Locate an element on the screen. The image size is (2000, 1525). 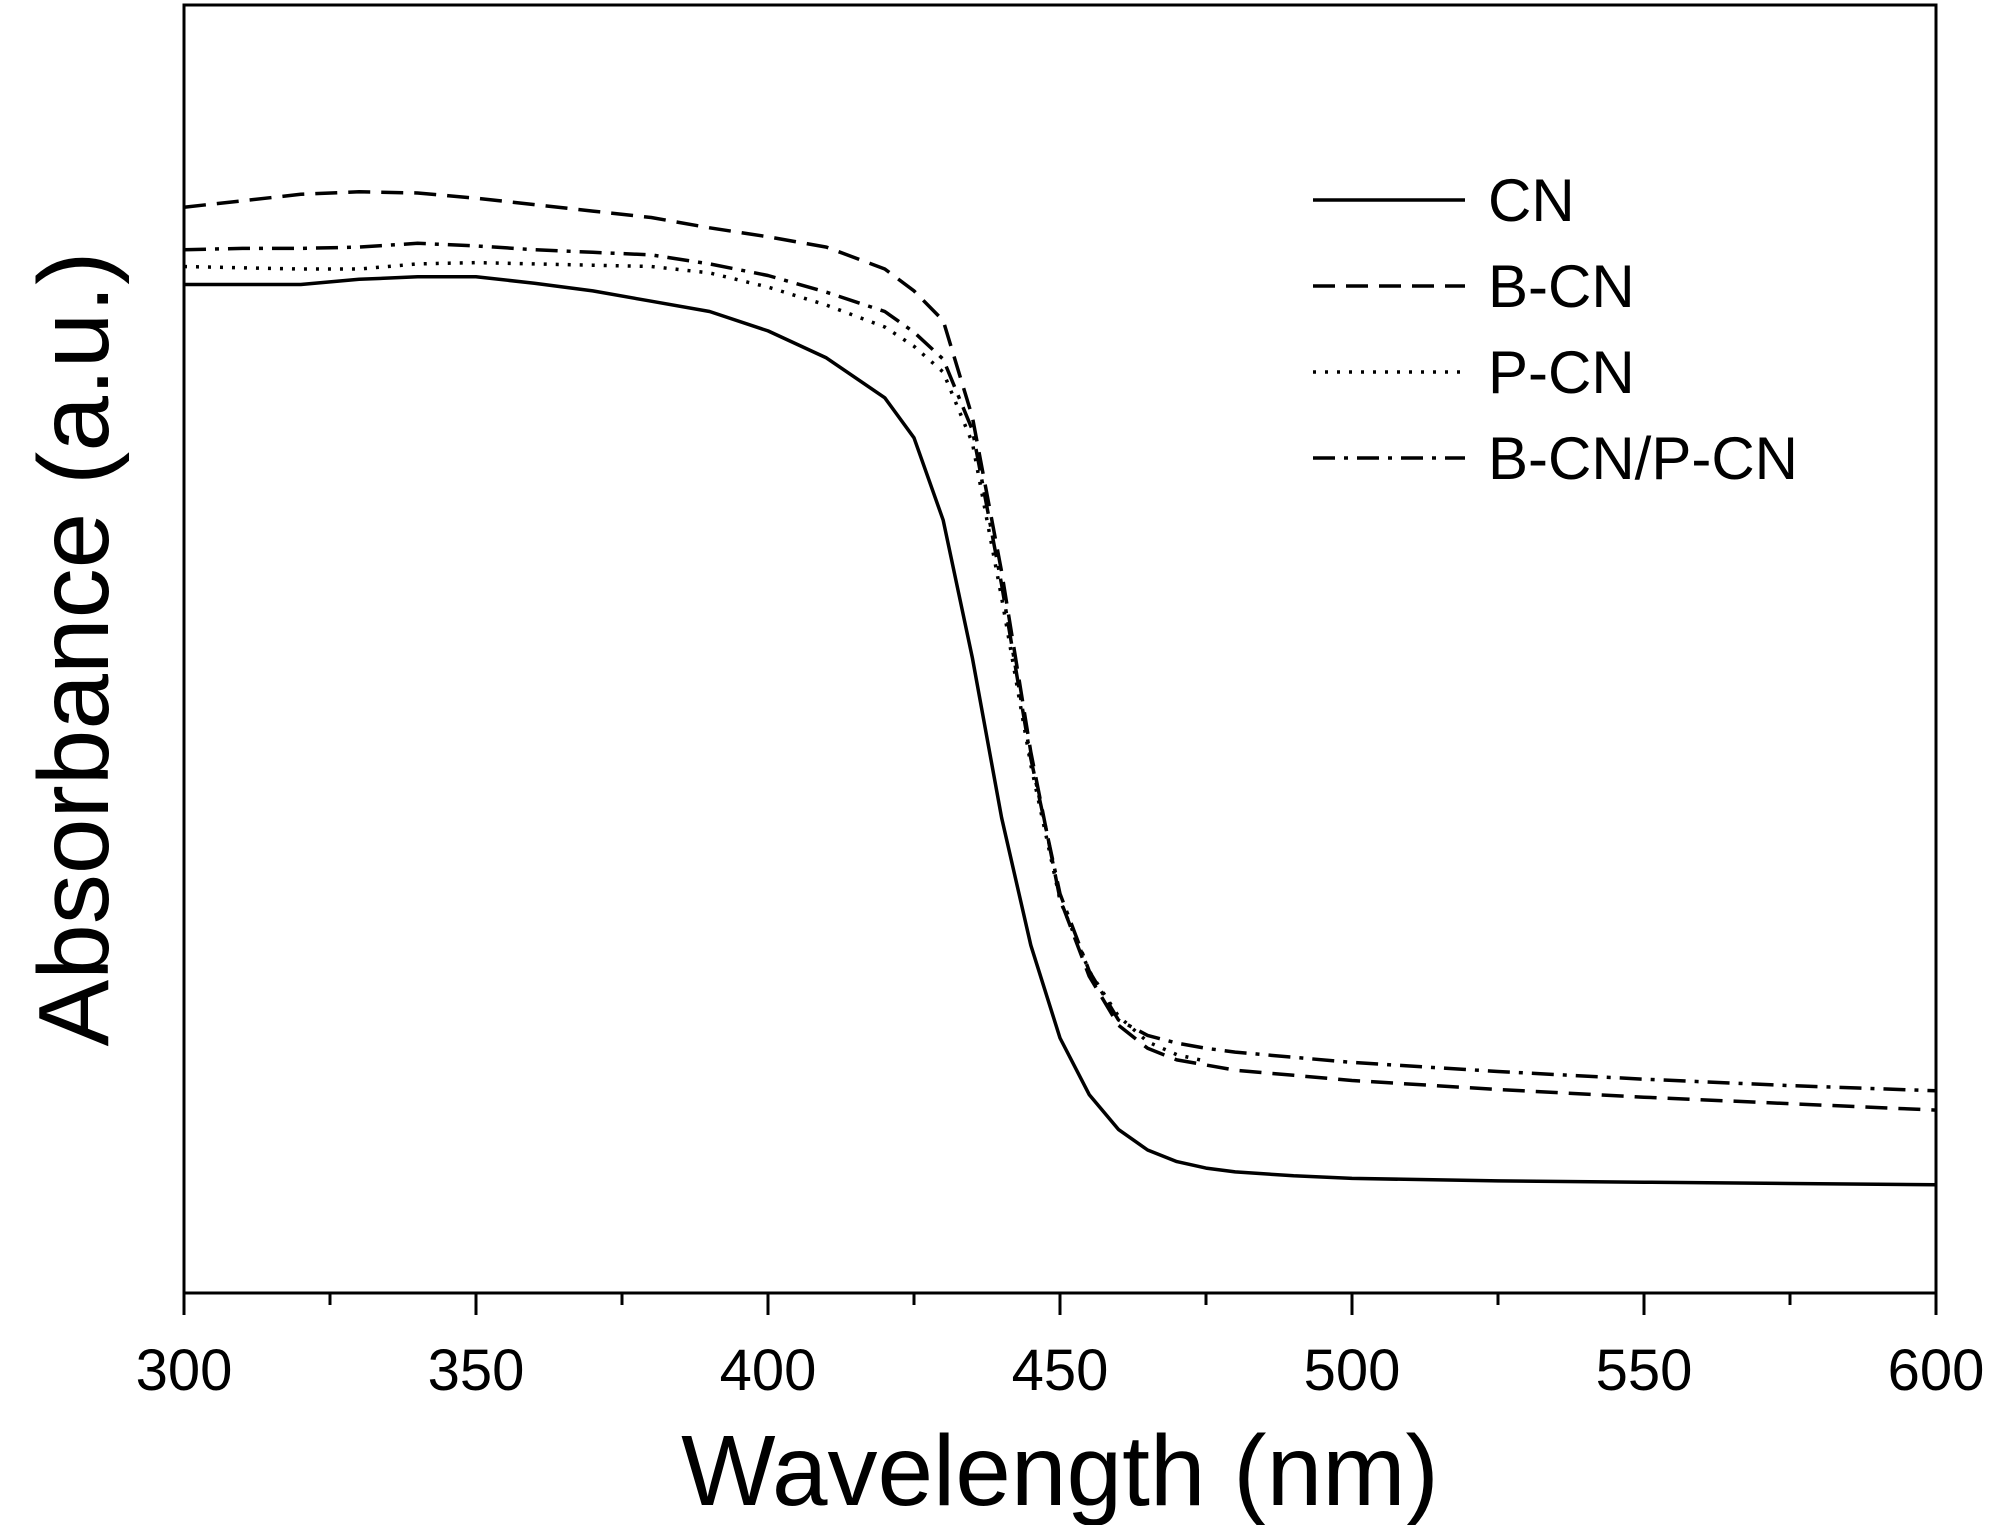
legend: CN B-CN P-CN B-CN/P-CN is located at coordinates (1555, 329).